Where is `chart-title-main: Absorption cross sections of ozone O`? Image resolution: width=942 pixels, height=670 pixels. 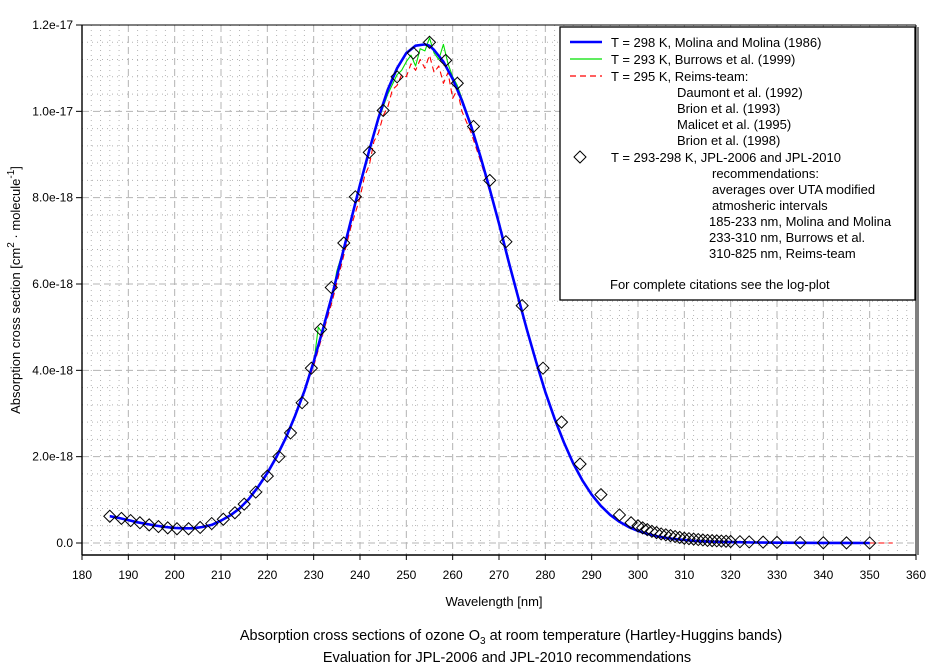
chart-title-main: Absorption cross sections of ozone O is located at coordinates (360, 636).